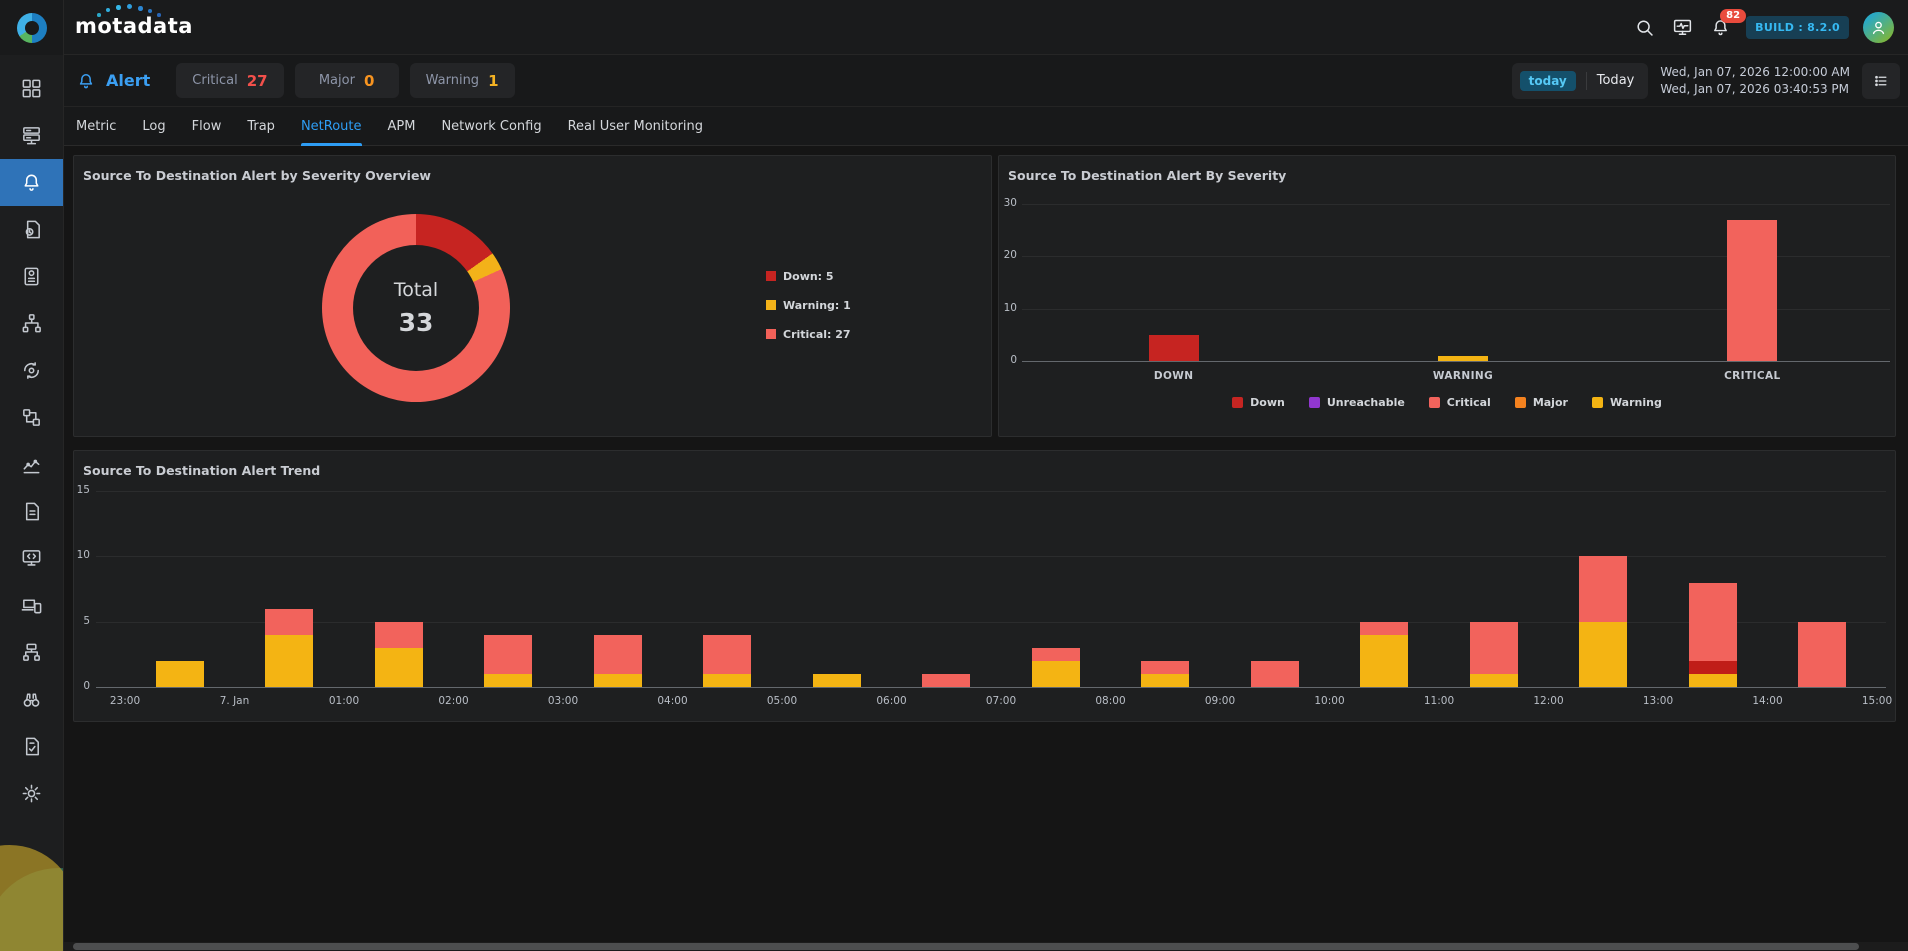 This screenshot has height=951, width=1908. Describe the element at coordinates (1147, 175) in the screenshot. I see `panel-title: Source To Destination Alert By Severity` at that location.